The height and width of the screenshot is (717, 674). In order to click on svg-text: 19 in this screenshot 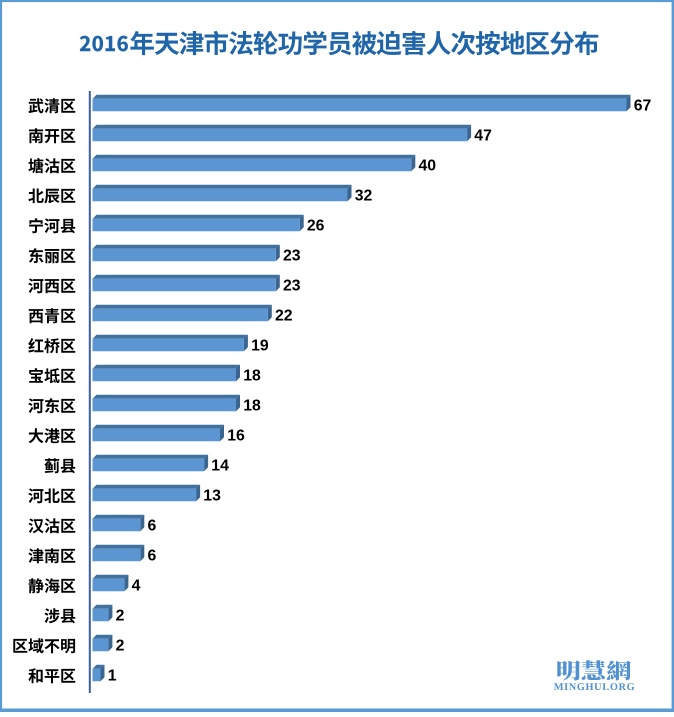, I will do `click(260, 346)`.